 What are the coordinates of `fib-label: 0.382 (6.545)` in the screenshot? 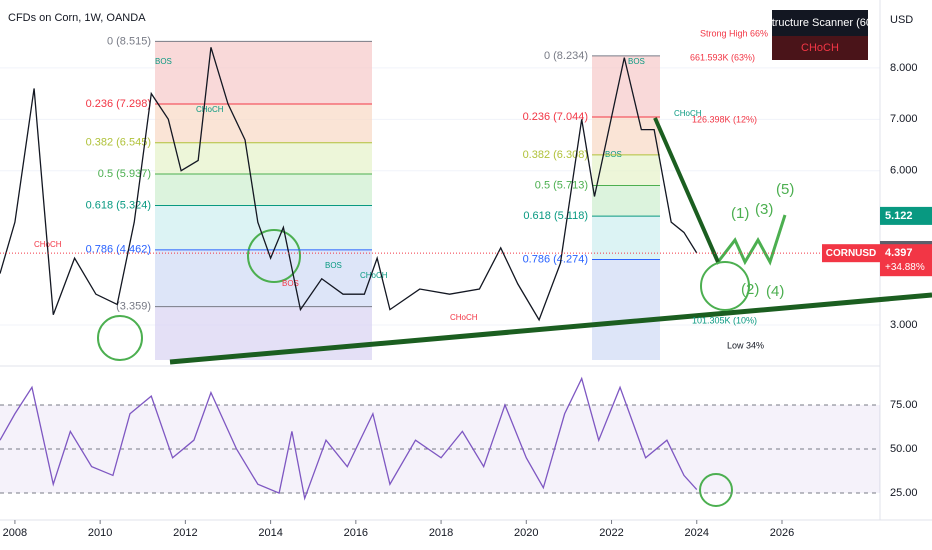 It's located at (118, 143).